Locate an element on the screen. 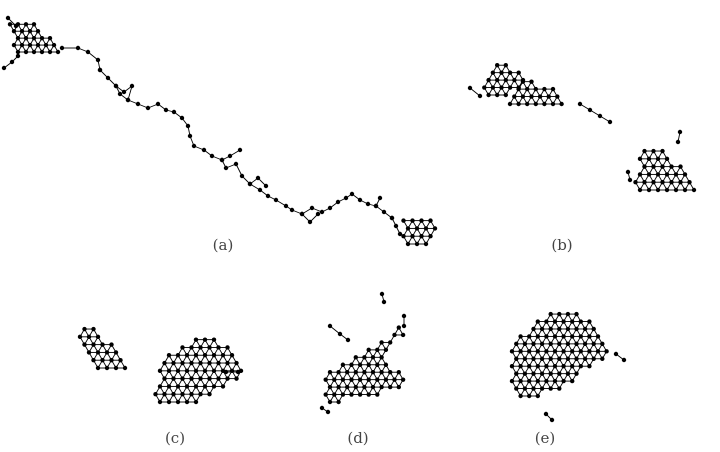  caption-e: (e) is located at coordinates (545, 438).